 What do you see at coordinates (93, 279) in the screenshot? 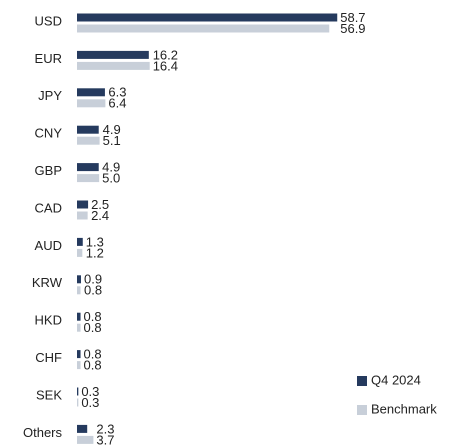
I see `value-label: 0.9` at bounding box center [93, 279].